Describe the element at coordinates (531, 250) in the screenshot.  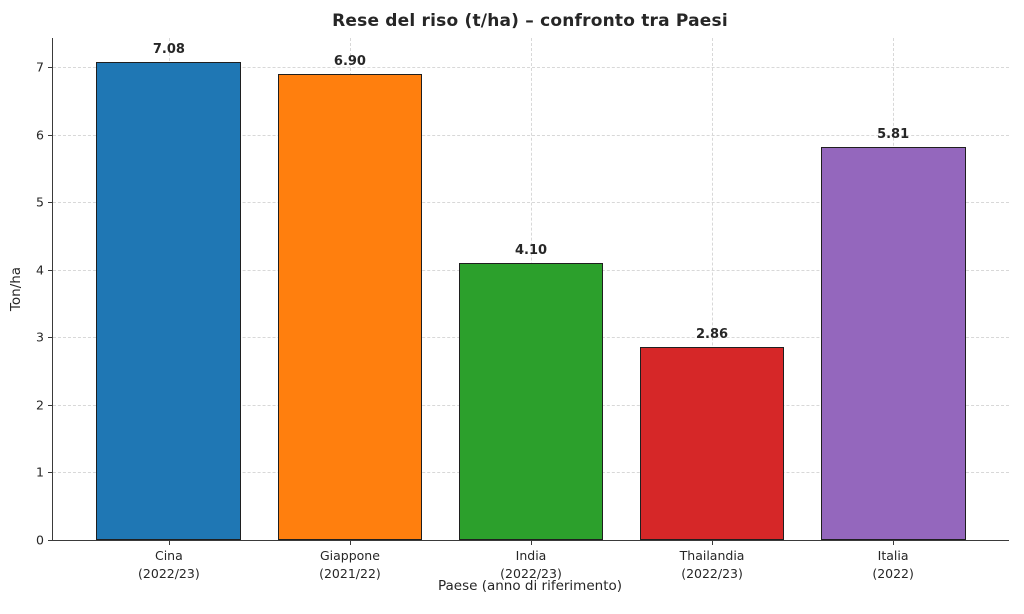
I see `bar-value-label: 4.10` at that location.